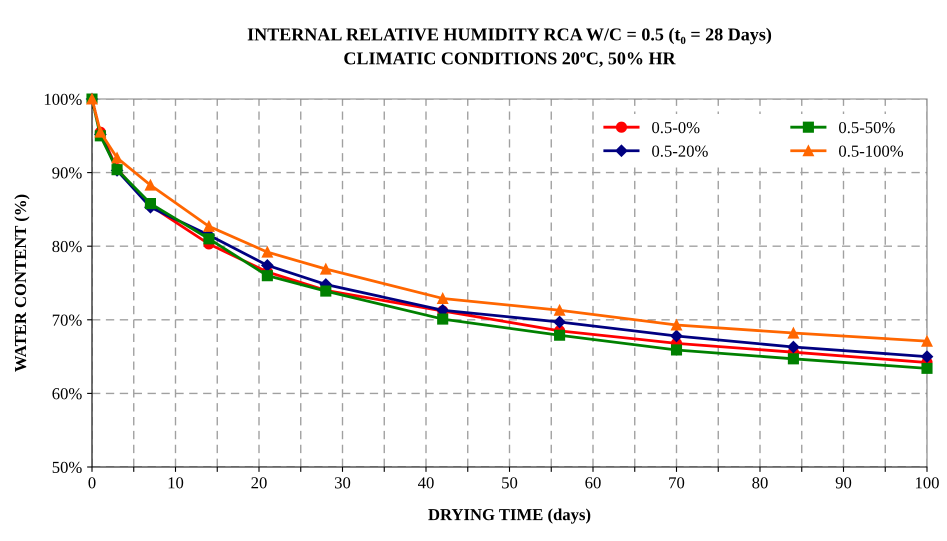 Image resolution: width=947 pixels, height=541 pixels. I want to click on x-axis-title: DRYING TIME (days), so click(509, 516).